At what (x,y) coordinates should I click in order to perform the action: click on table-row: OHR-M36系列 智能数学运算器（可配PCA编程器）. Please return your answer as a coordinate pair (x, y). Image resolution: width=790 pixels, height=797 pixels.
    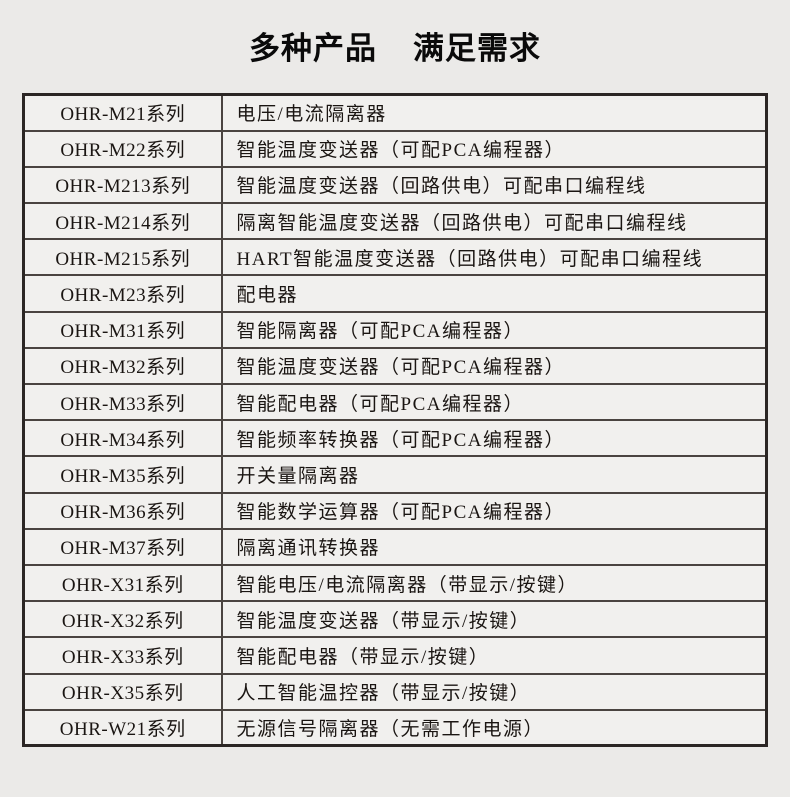
    Looking at the image, I should click on (395, 510).